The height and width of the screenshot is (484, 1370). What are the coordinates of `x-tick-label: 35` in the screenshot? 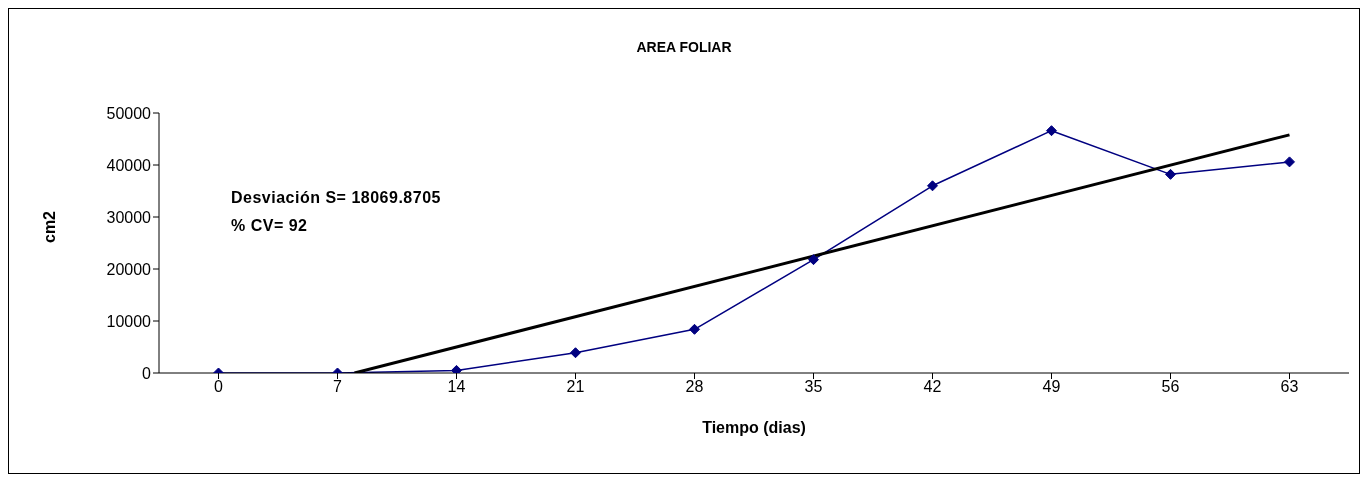 It's located at (813, 387).